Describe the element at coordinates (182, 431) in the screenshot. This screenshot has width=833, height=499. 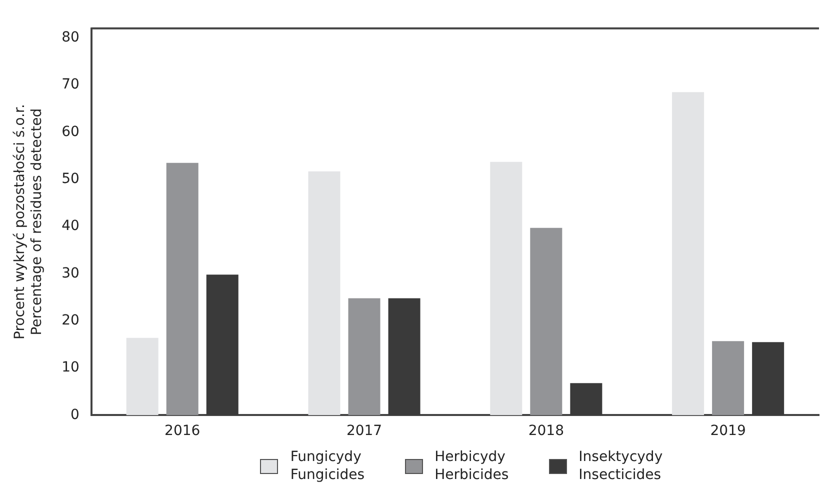
I see `x-tick-label: 2016` at that location.